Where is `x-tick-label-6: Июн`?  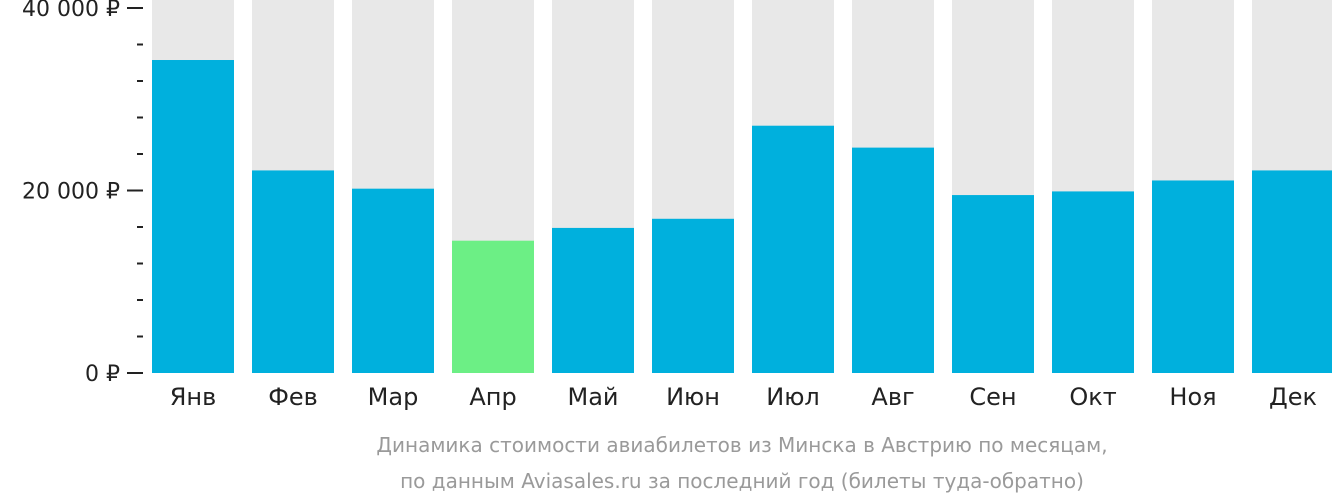 x-tick-label-6: Июн is located at coordinates (693, 397).